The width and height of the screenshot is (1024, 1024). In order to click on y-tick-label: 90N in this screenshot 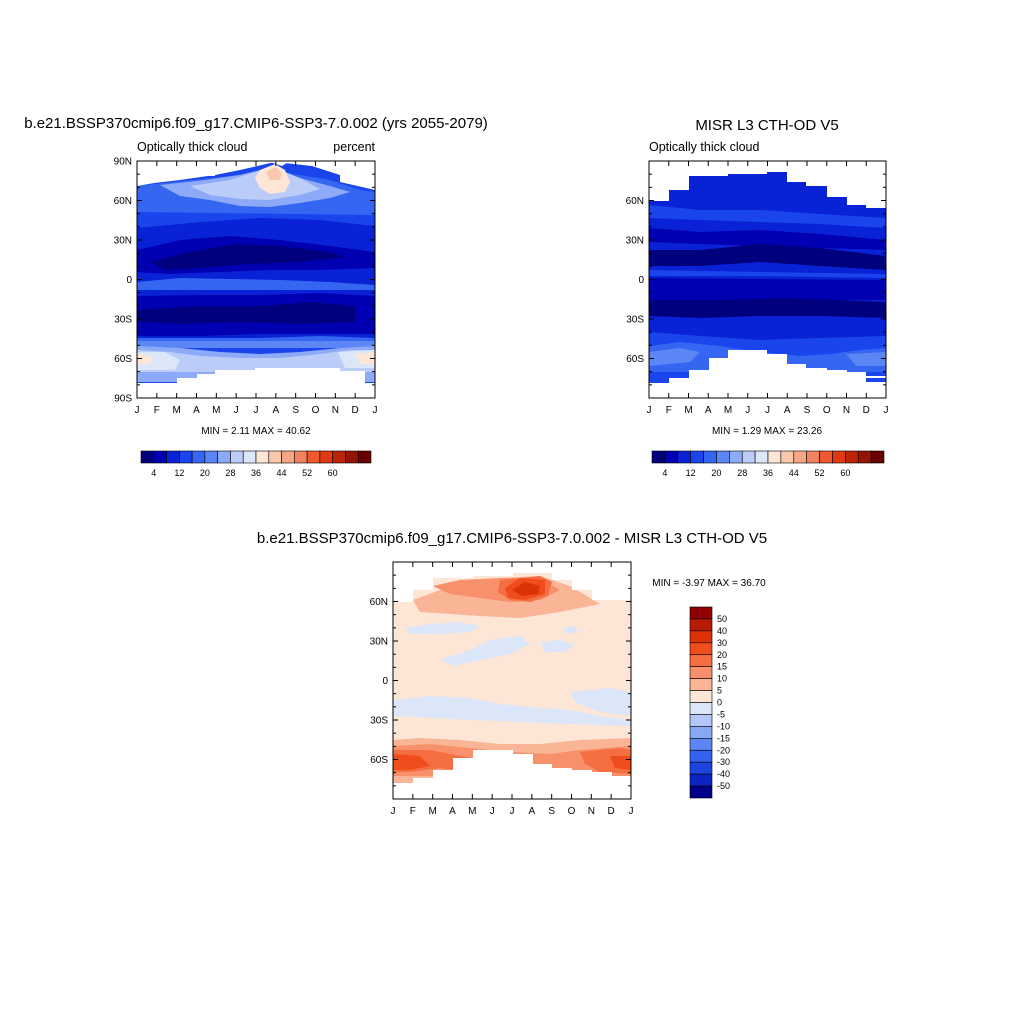, I will do `click(123, 162)`.